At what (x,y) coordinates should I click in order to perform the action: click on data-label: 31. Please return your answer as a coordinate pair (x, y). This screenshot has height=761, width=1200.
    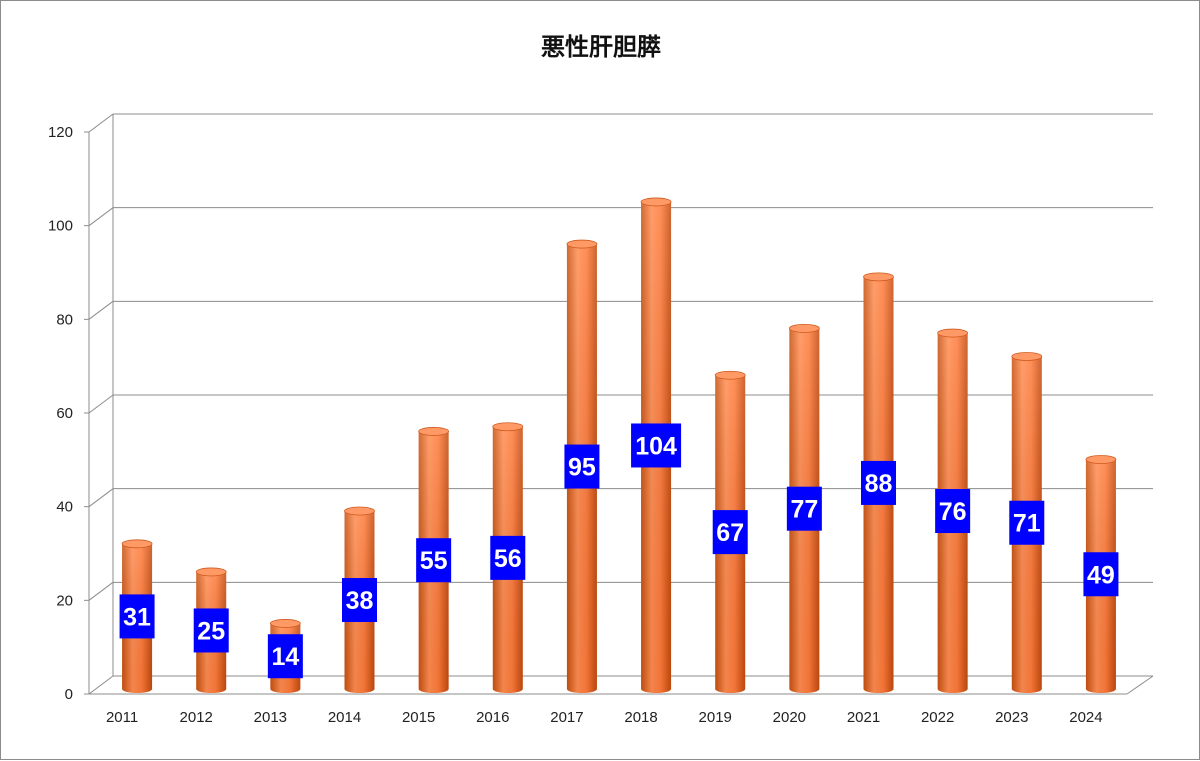
    Looking at the image, I should click on (137, 616).